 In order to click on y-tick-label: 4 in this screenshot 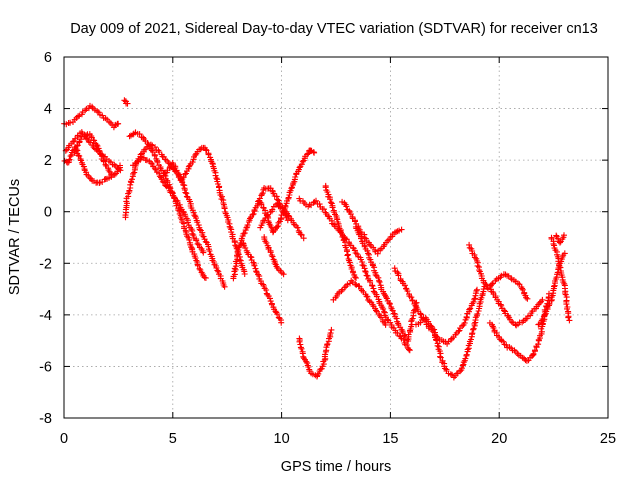, I will do `click(48, 110)`.